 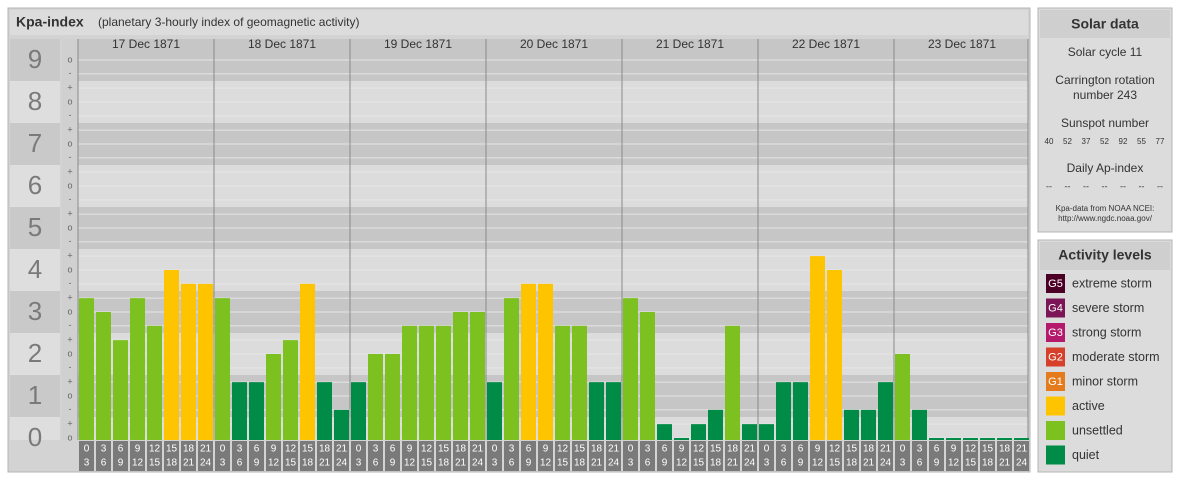 I want to click on y-tick-label: 9, so click(x=35, y=59).